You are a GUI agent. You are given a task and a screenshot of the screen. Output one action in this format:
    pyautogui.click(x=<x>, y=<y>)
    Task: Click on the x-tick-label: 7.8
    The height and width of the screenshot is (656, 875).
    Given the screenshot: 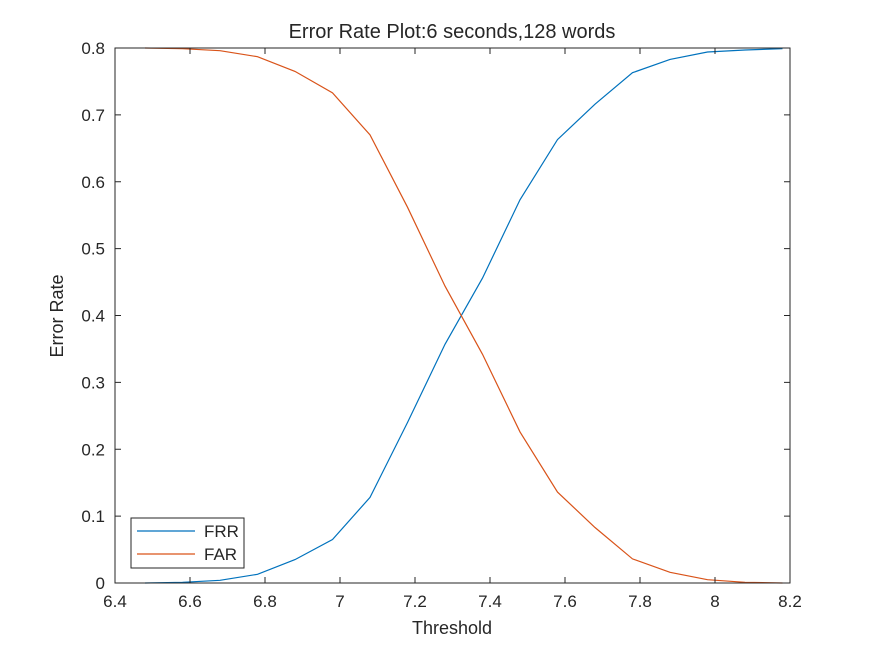 What is the action you would take?
    pyautogui.click(x=640, y=601)
    